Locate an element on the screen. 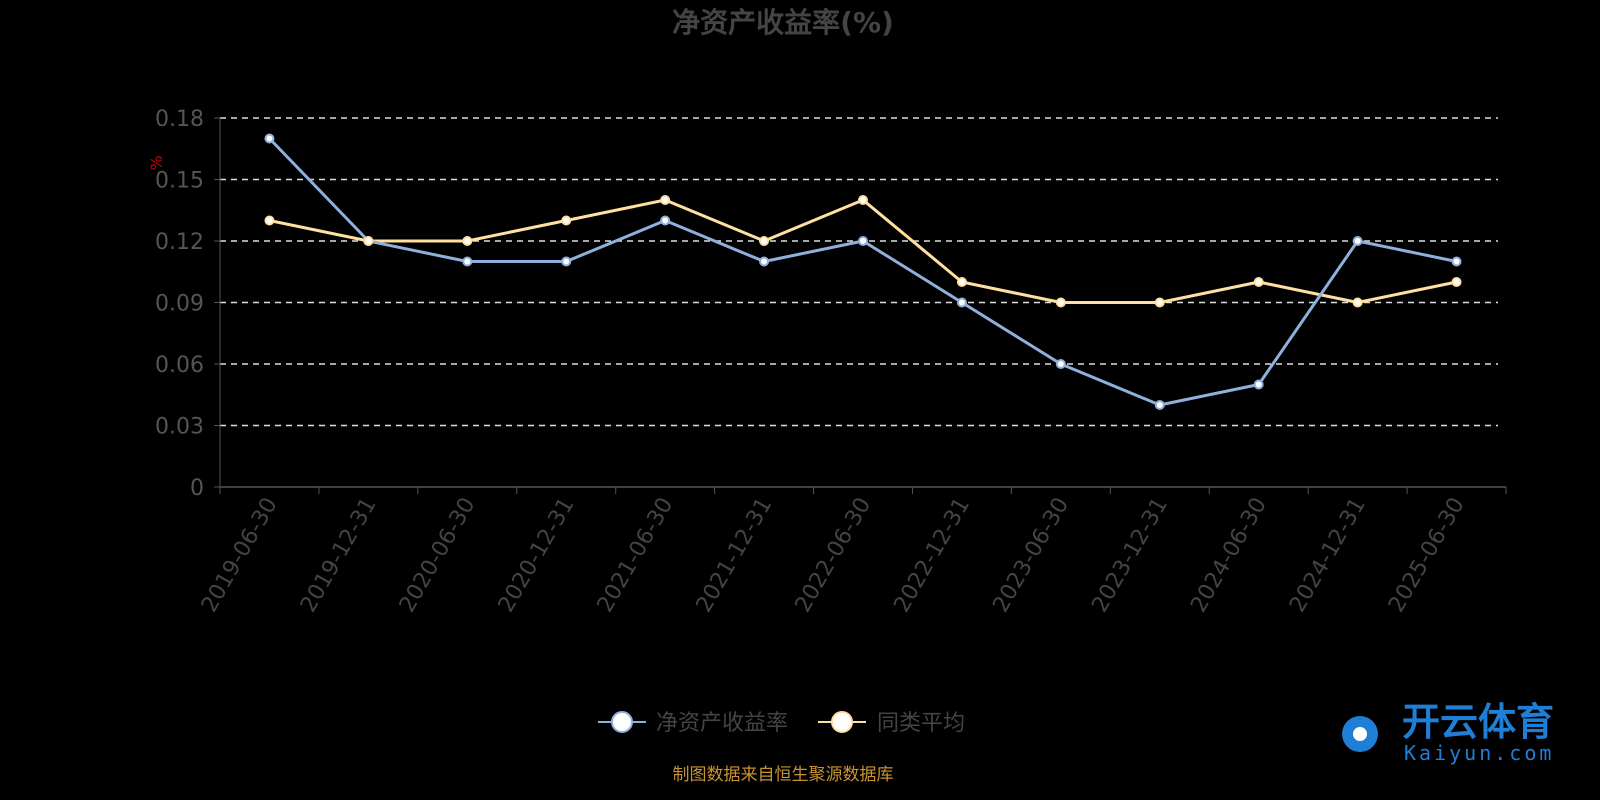  legend-item-peer-average: 同类平均 is located at coordinates (891, 723).